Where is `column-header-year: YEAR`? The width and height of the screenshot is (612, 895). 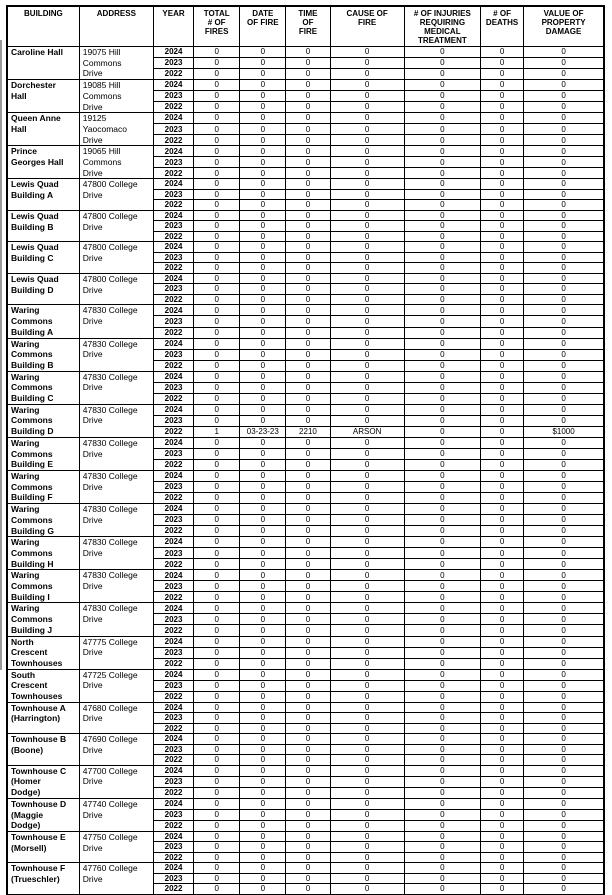 column-header-year: YEAR is located at coordinates (173, 26).